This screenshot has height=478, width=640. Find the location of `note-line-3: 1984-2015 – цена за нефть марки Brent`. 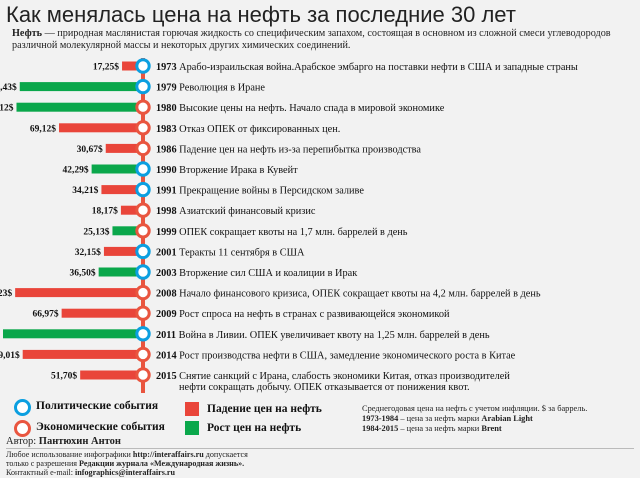

note-line-3: 1984-2015 – цена за нефть марки Brent is located at coordinates (499, 429).